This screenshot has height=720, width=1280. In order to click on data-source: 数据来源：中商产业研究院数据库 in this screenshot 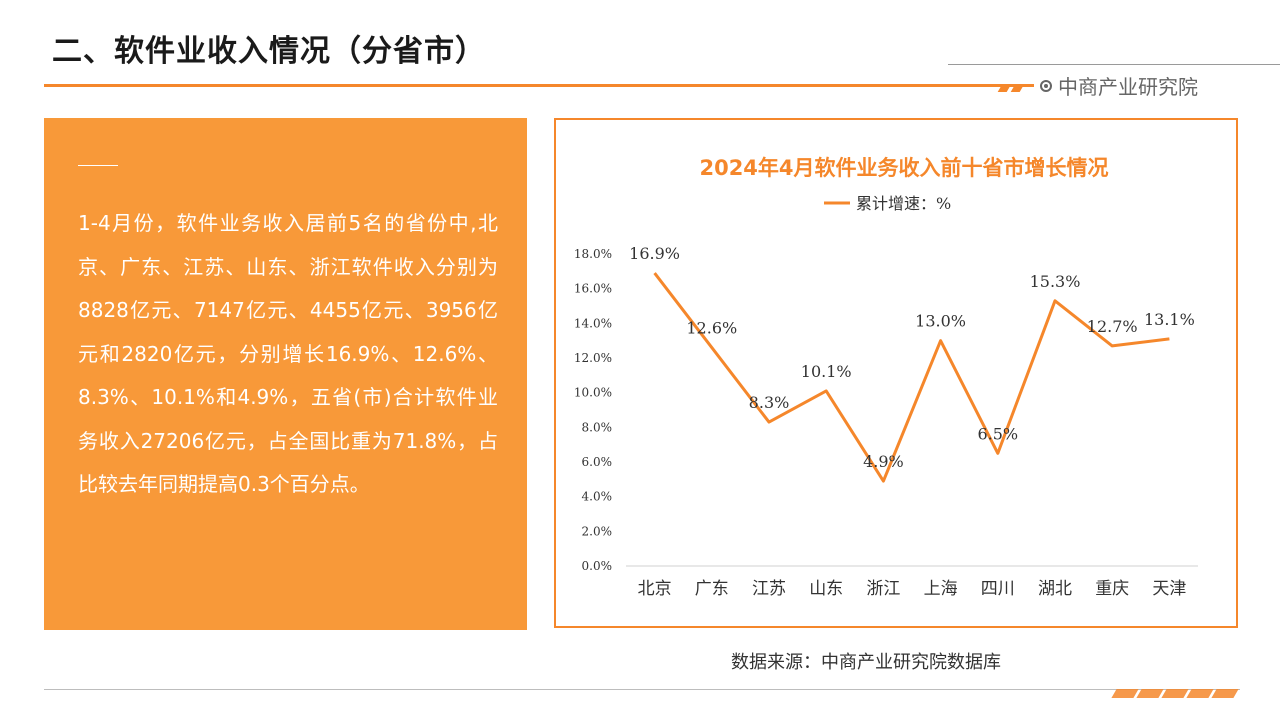, I will do `click(866, 662)`.